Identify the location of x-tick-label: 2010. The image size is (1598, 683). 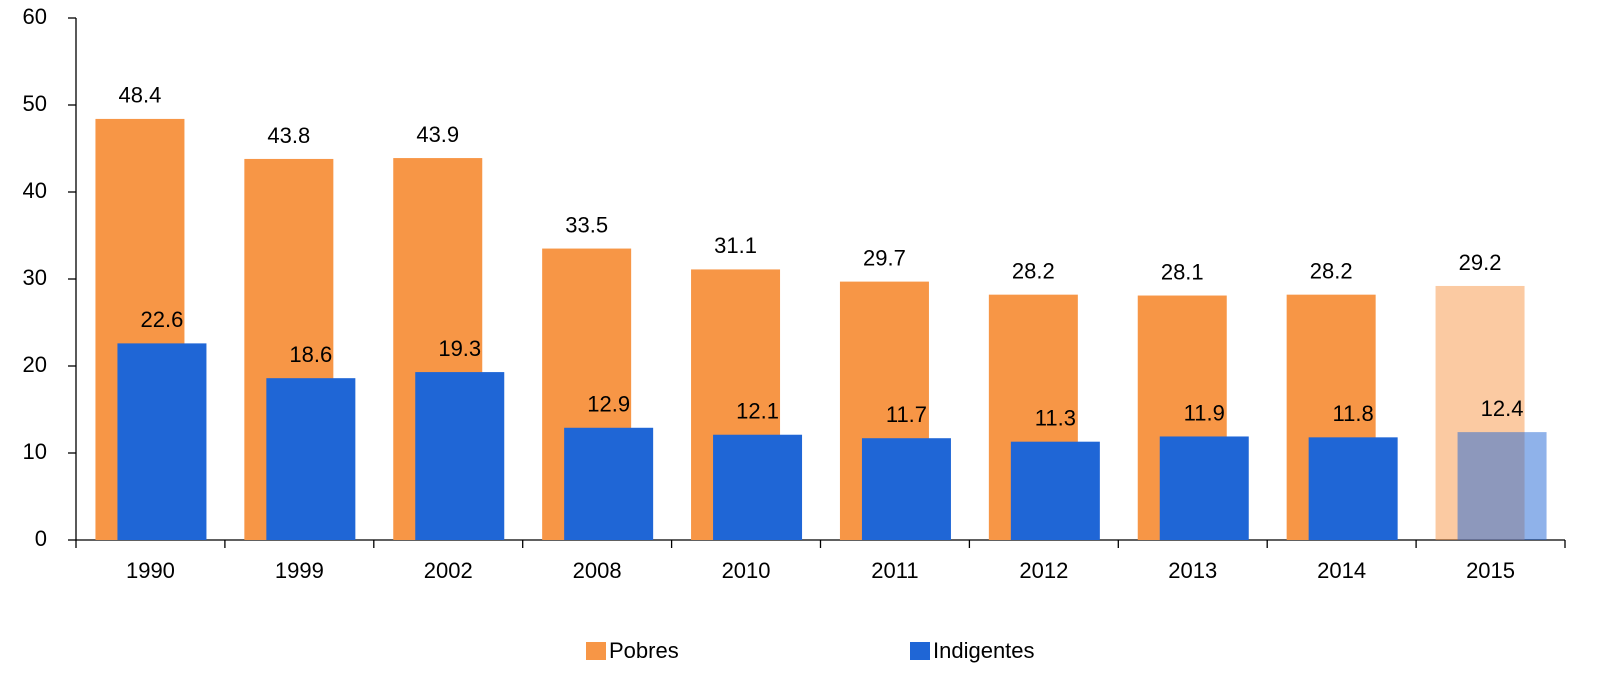
(746, 570).